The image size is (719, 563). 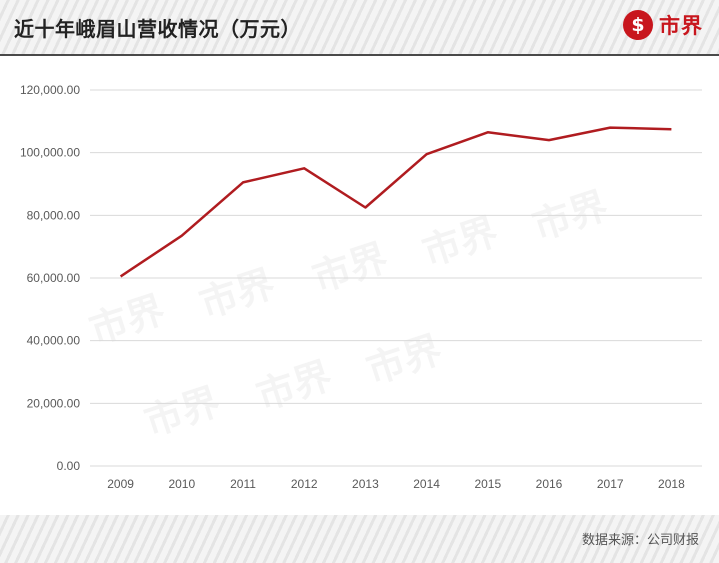 What do you see at coordinates (365, 484) in the screenshot?
I see `x-tick-label: 2013` at bounding box center [365, 484].